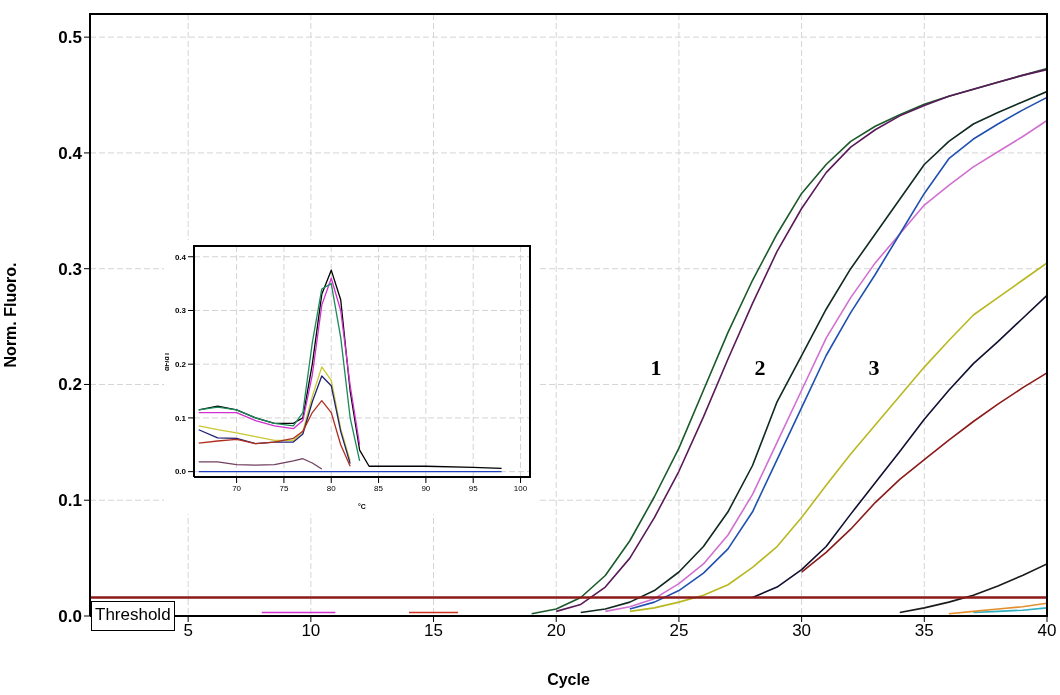 The height and width of the screenshot is (695, 1060). I want to click on x-tick-label: 40, so click(1047, 631).